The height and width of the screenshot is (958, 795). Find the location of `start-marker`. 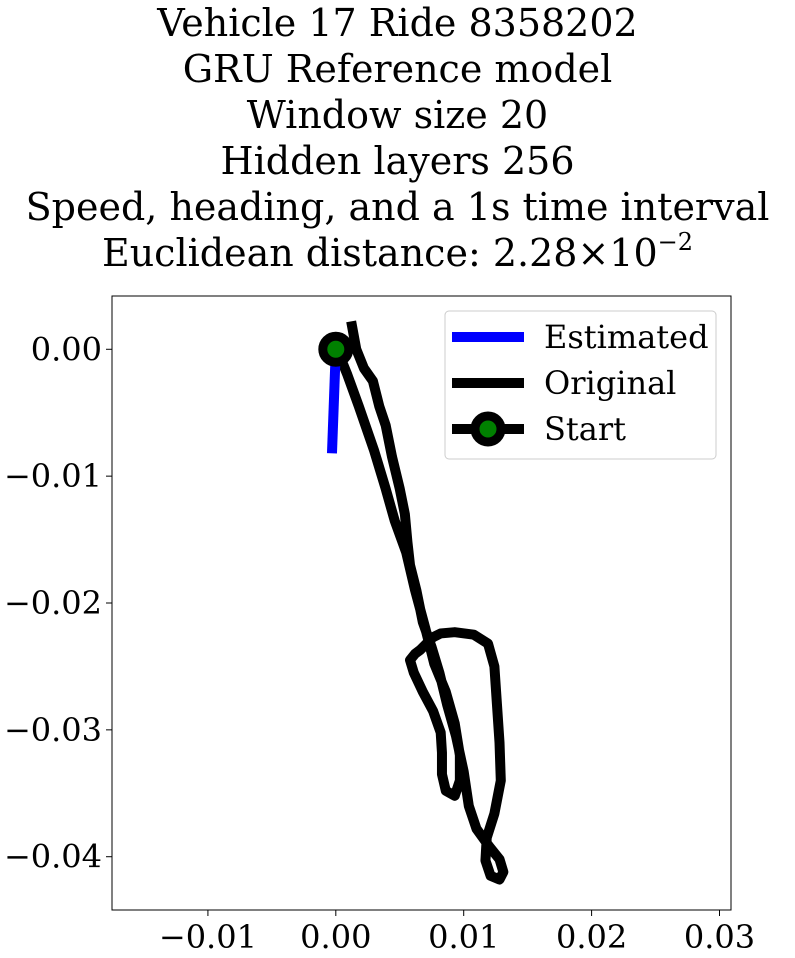

start-marker is located at coordinates (336, 349).